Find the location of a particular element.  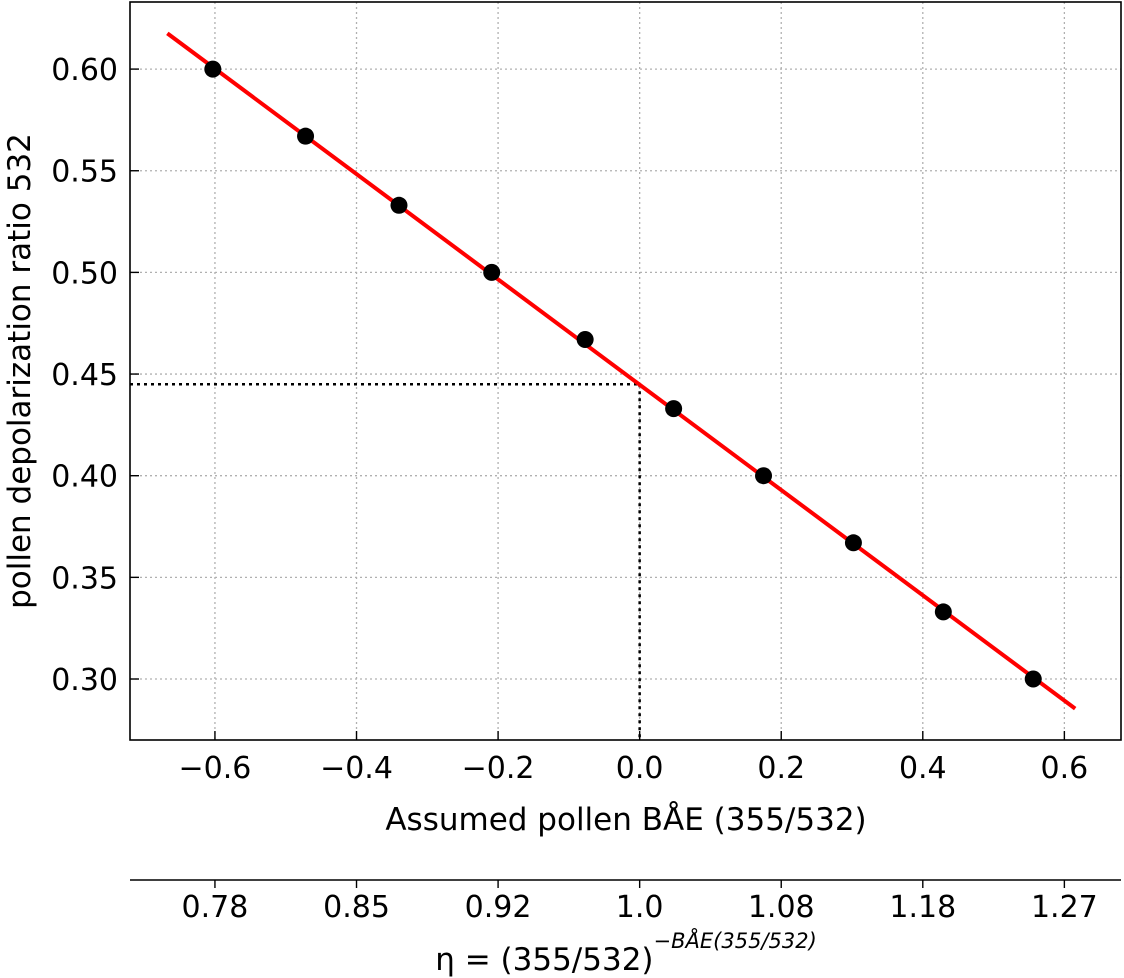

x-axis-ticks: −0.6 −0.4 −0.2 0.0 0.2 0.4 0.6 is located at coordinates (634, 758).